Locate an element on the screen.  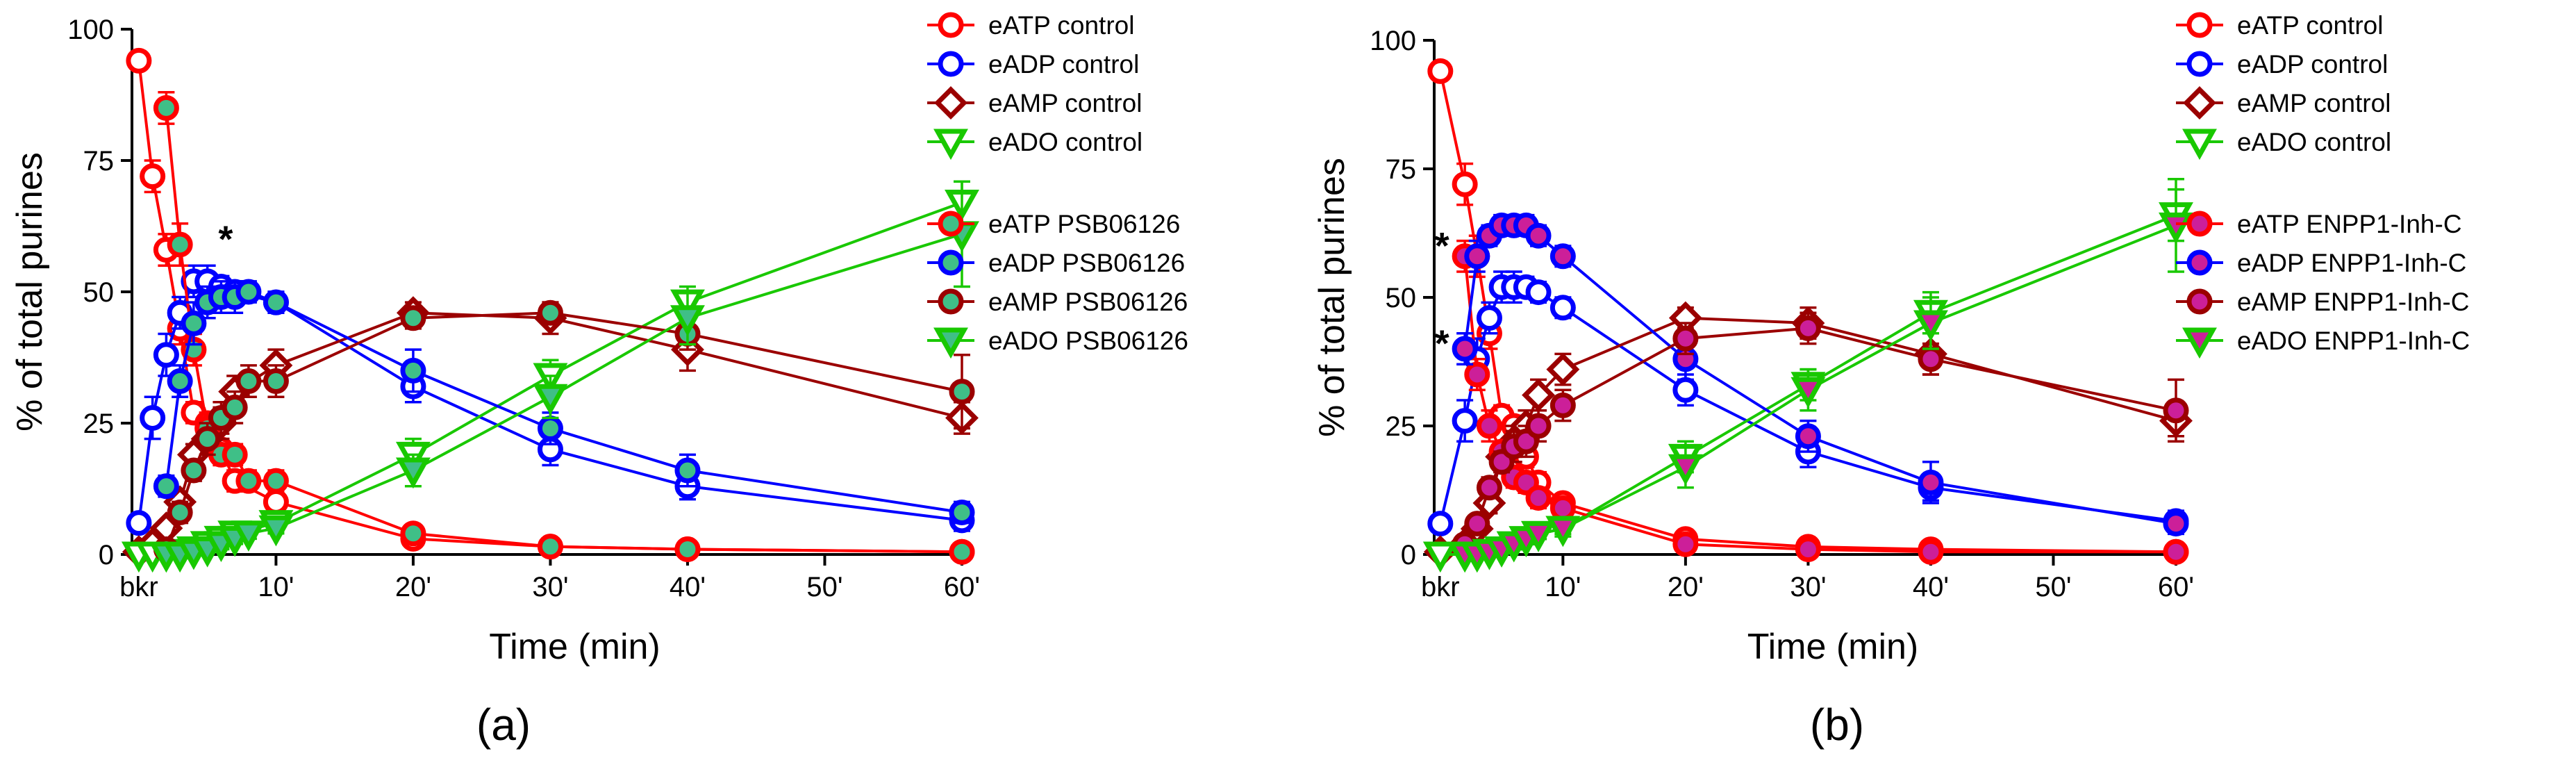
panel-label: (b) is located at coordinates (1837, 725).